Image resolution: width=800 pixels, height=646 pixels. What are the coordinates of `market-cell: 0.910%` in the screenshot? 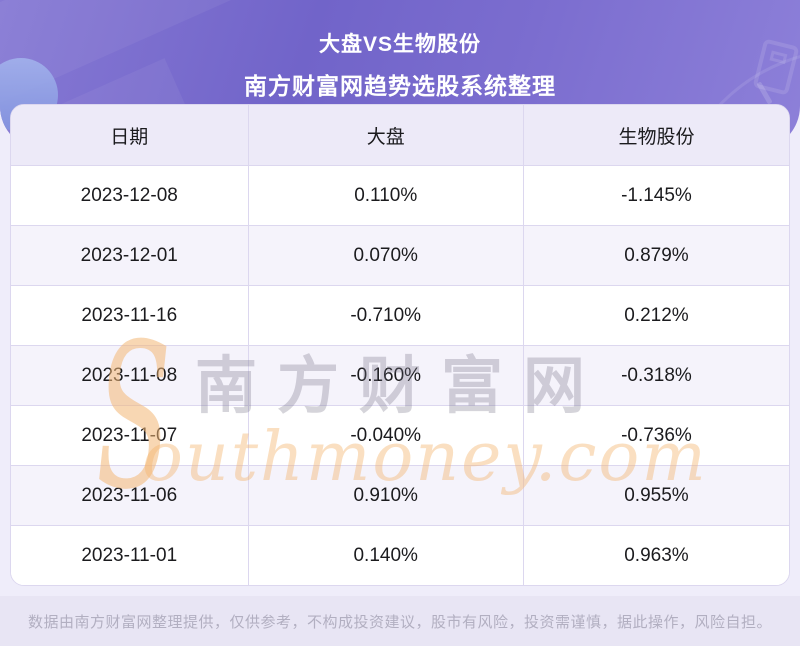 It's located at (385, 495).